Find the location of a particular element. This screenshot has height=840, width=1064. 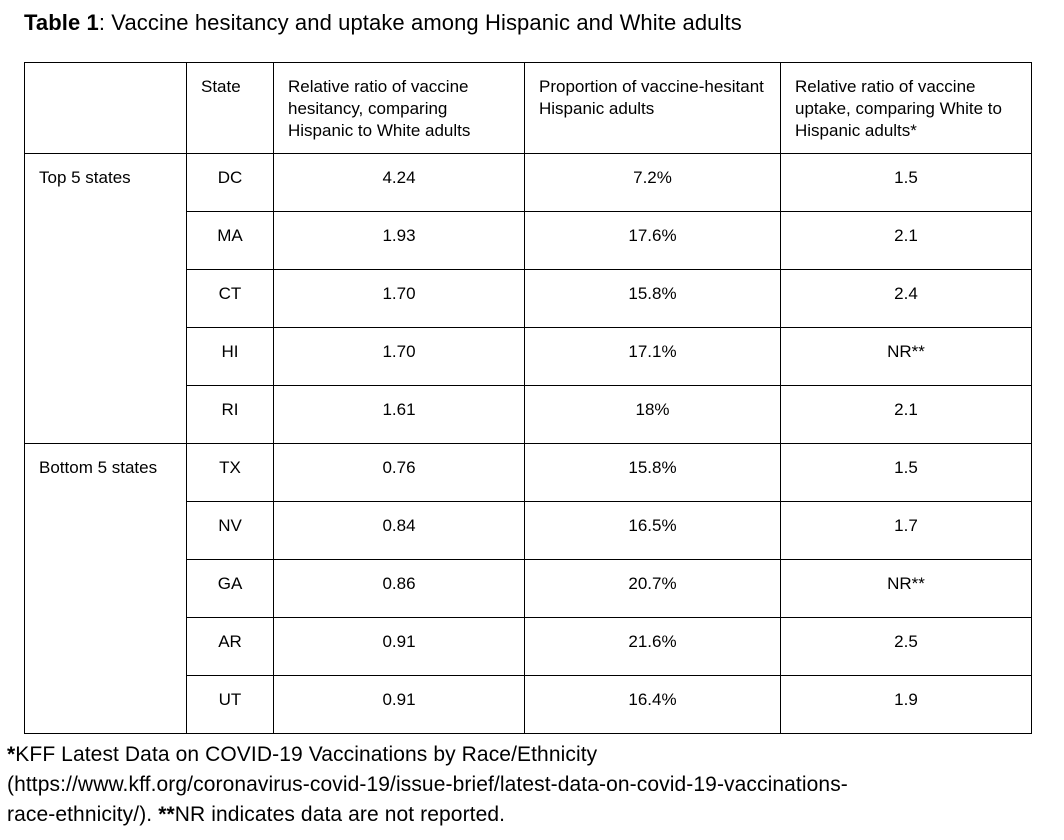

uptake-ratio-cell: 2.4 is located at coordinates (906, 298).